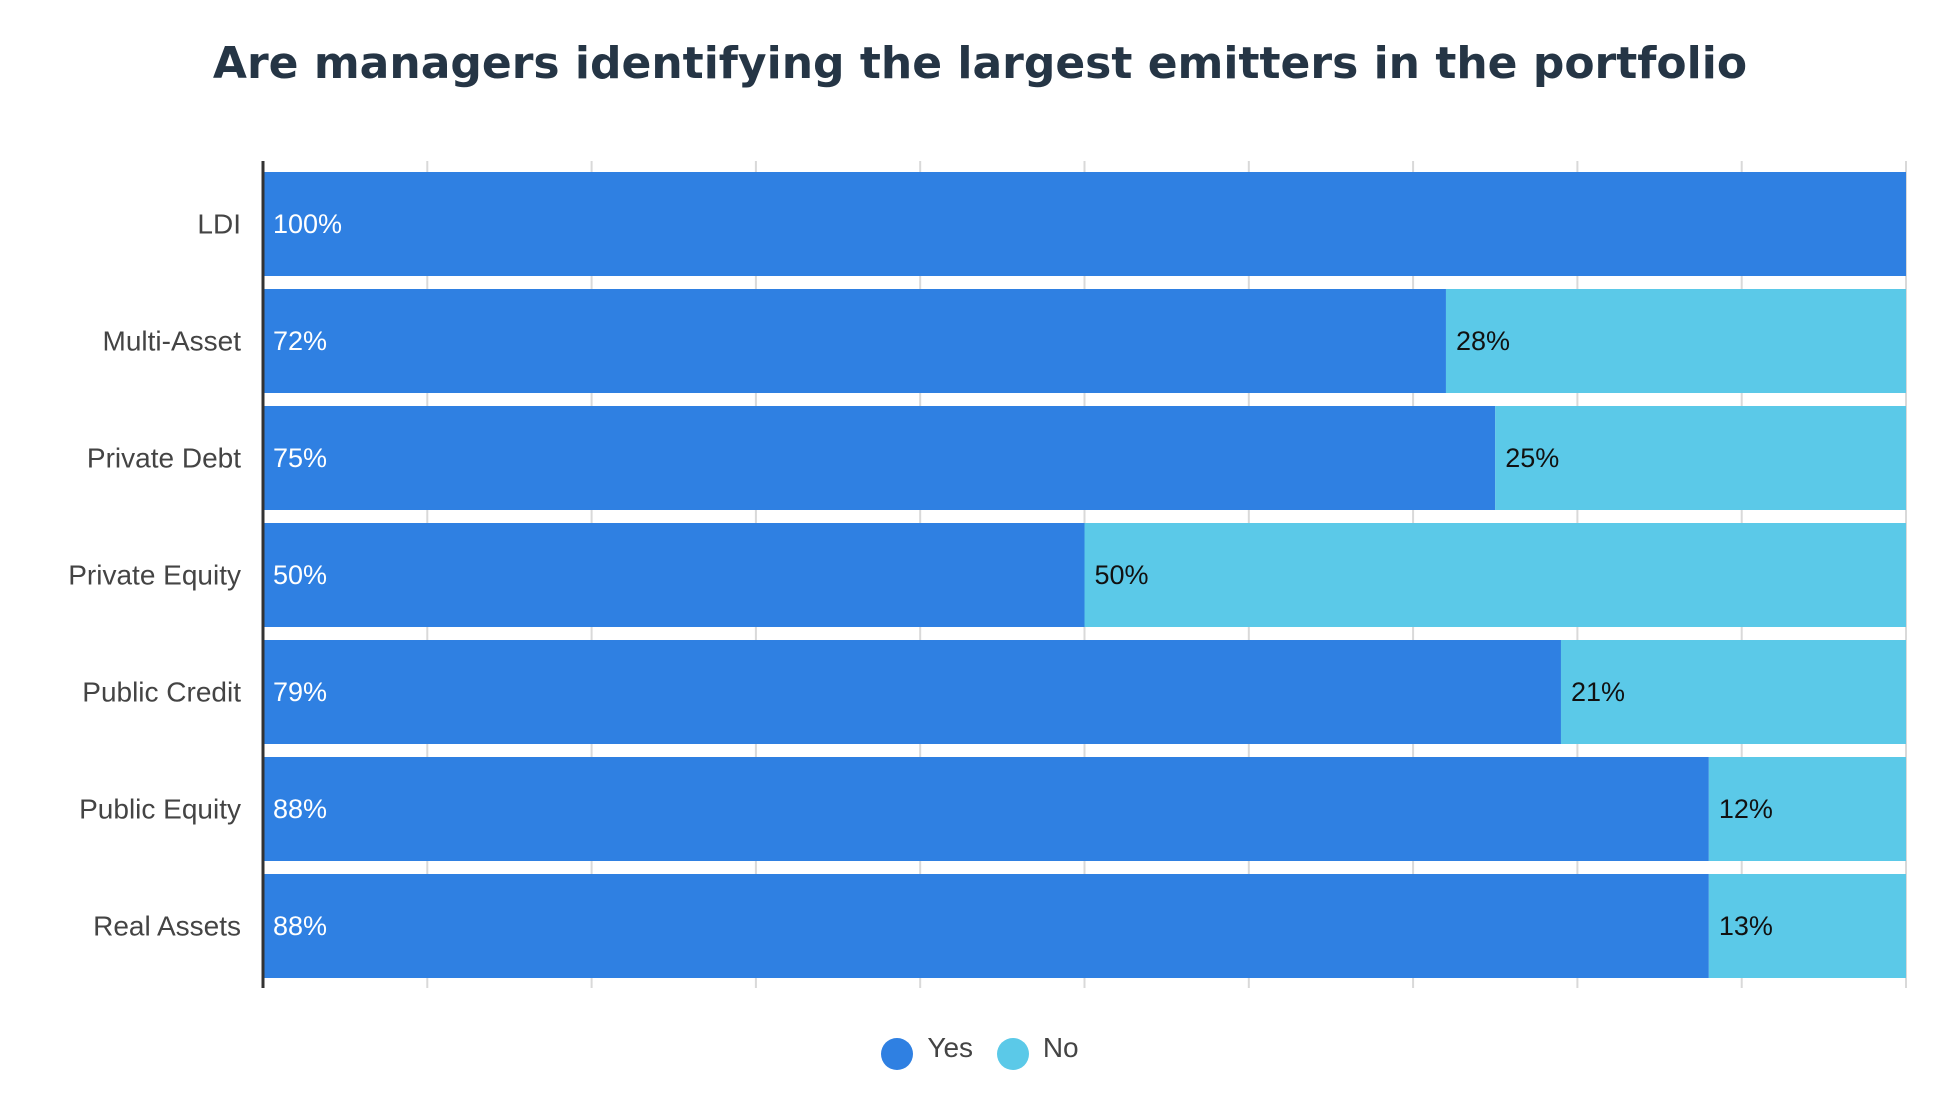 This screenshot has width=1960, height=1106. What do you see at coordinates (1060, 1047) in the screenshot?
I see `legend-label-no: No` at bounding box center [1060, 1047].